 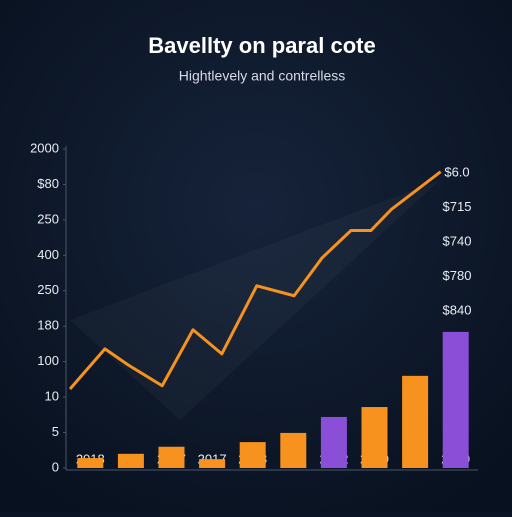 I want to click on y-tick-label: 5, so click(x=55, y=431).